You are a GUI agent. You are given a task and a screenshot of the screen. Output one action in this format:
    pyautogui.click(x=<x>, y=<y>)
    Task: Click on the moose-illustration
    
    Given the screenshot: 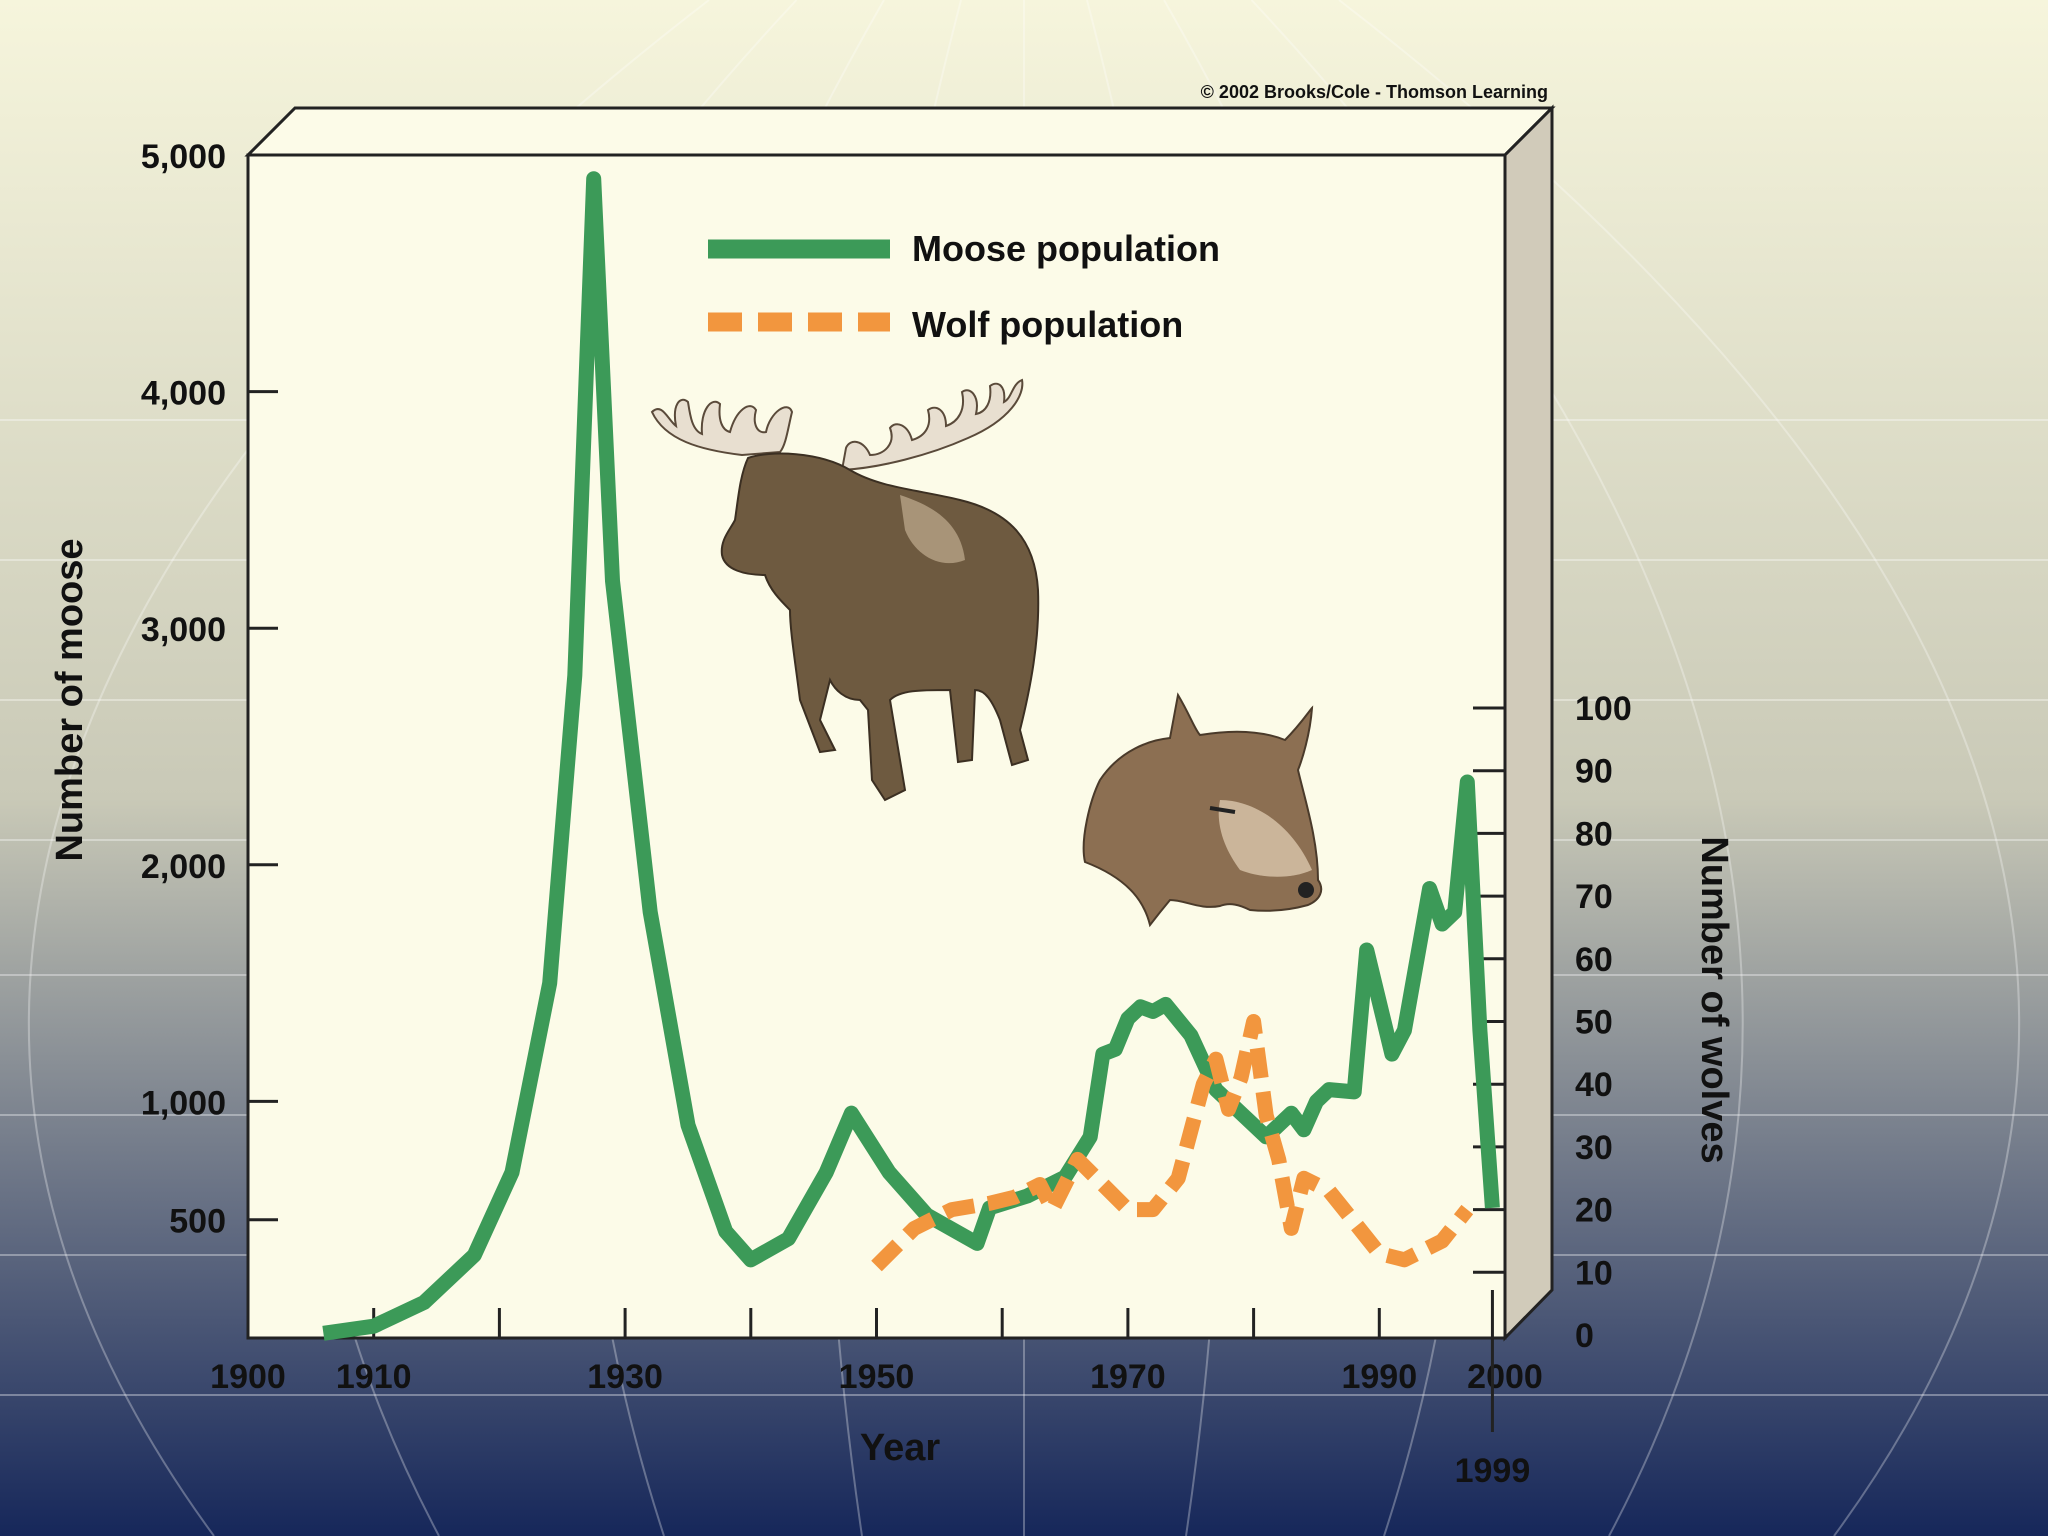 What is the action you would take?
    pyautogui.click(x=845, y=590)
    